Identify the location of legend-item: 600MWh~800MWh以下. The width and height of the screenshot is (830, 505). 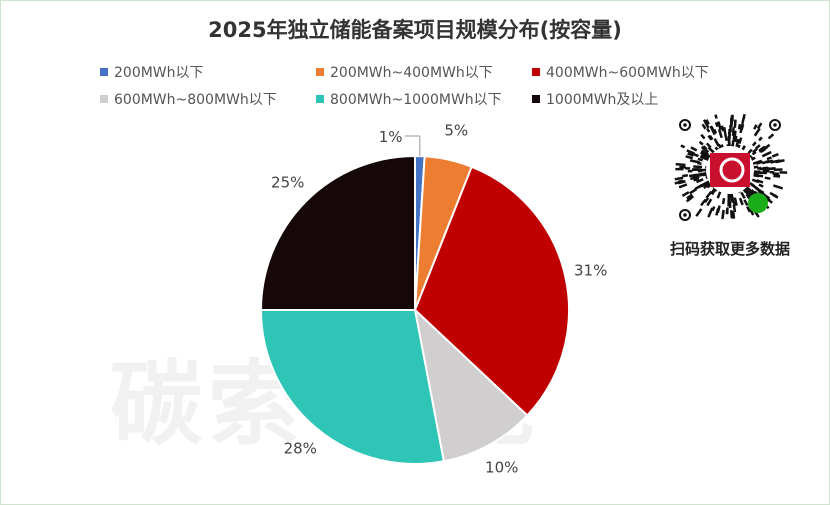
(188, 99).